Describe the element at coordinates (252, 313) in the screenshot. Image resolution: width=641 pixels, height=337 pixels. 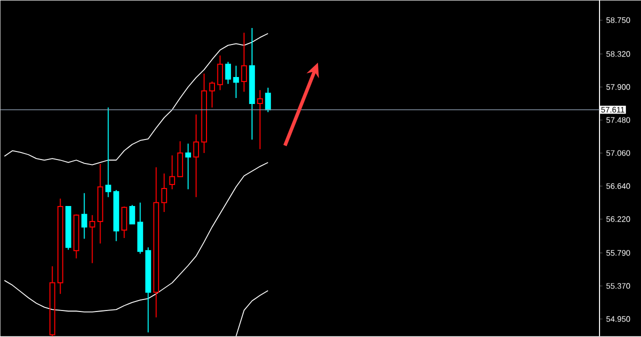
I see `line-series` at that location.